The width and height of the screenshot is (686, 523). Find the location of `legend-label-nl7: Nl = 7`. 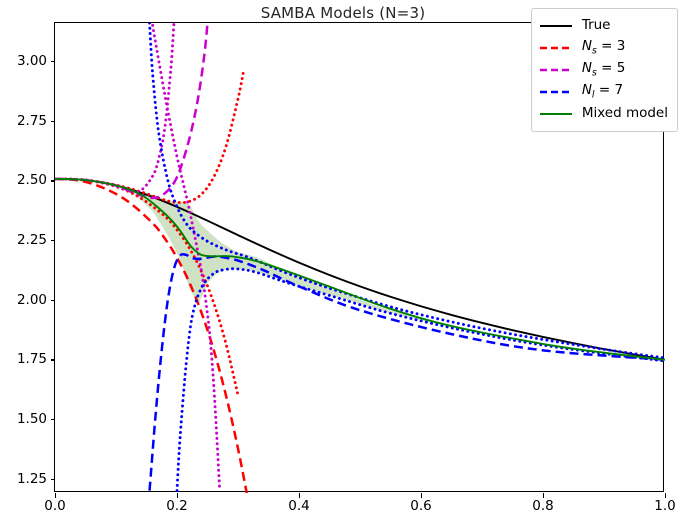

legend-label-nl7: Nl = 7 is located at coordinates (602, 91).